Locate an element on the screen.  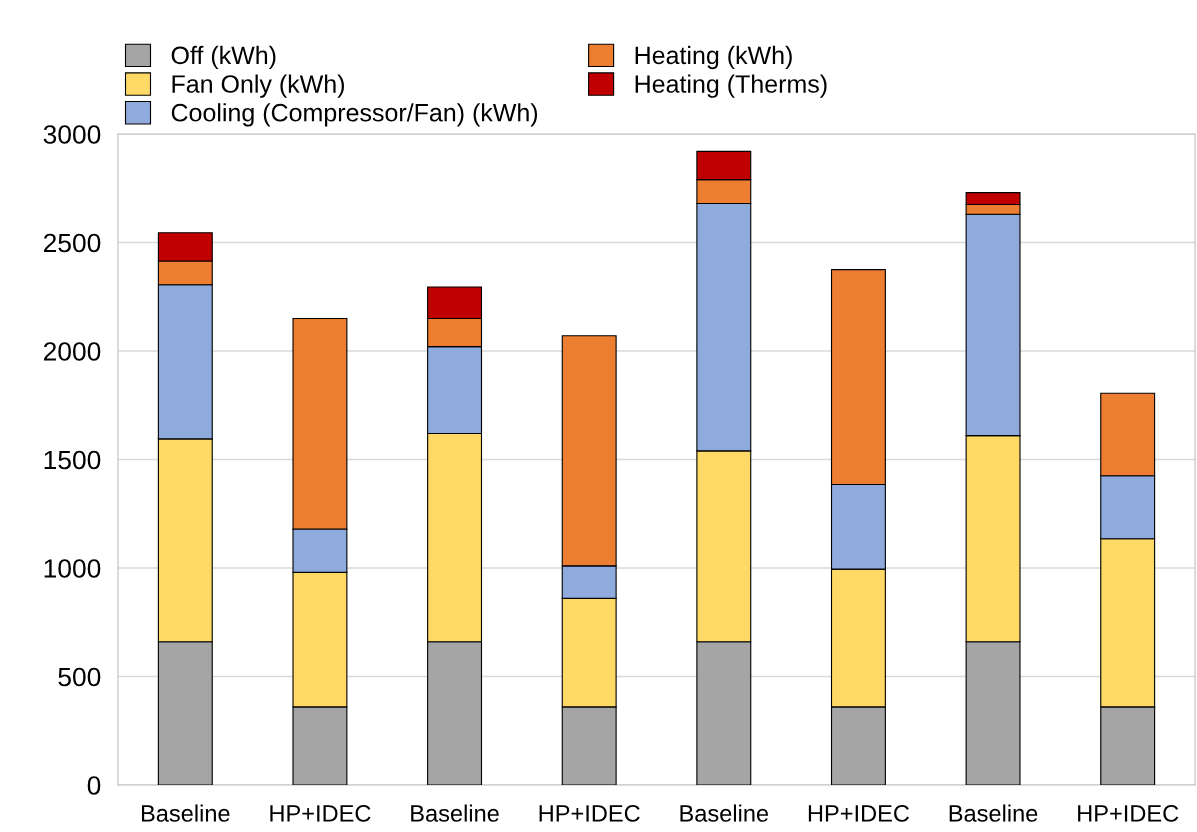
y-tick-label: 0 is located at coordinates (94, 785).